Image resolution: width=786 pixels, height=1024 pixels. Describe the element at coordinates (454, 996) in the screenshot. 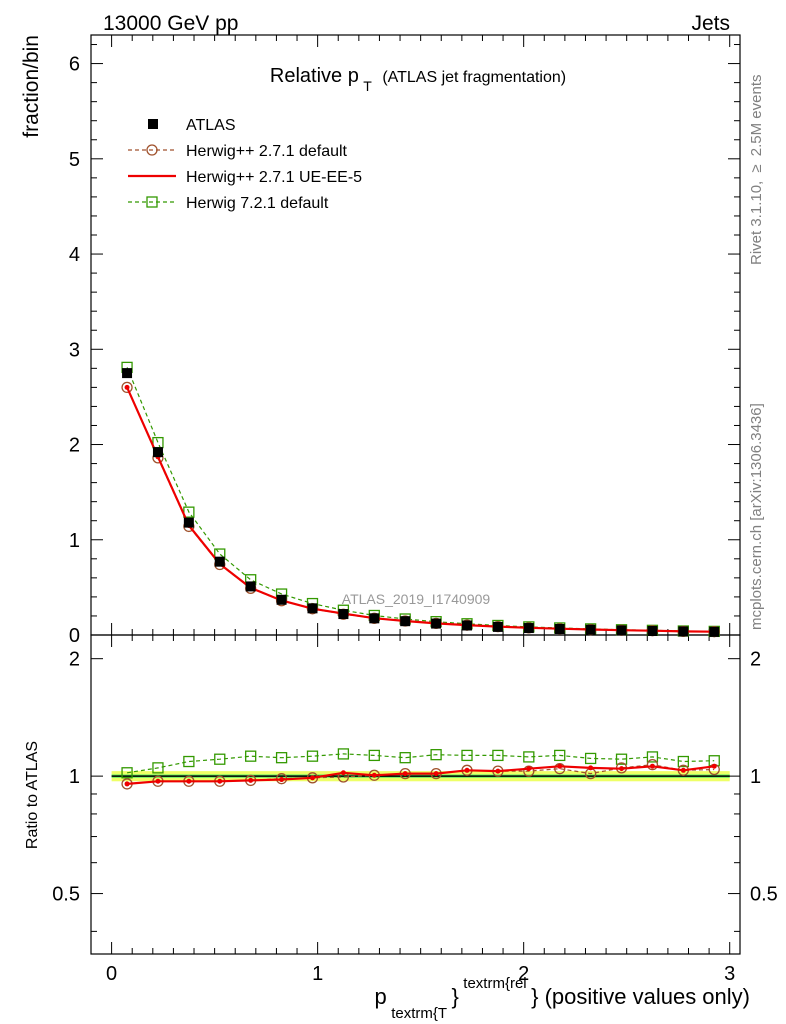

I see `x-label-brace: }` at that location.